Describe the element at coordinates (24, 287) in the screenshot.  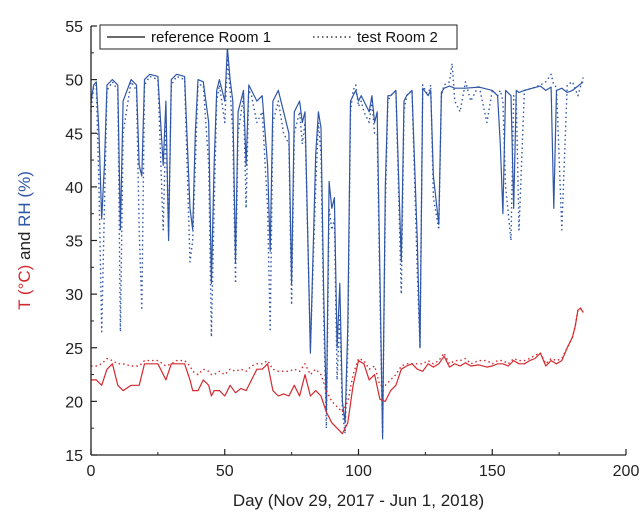
I see `y-axis-title-part: T (°C)` at that location.